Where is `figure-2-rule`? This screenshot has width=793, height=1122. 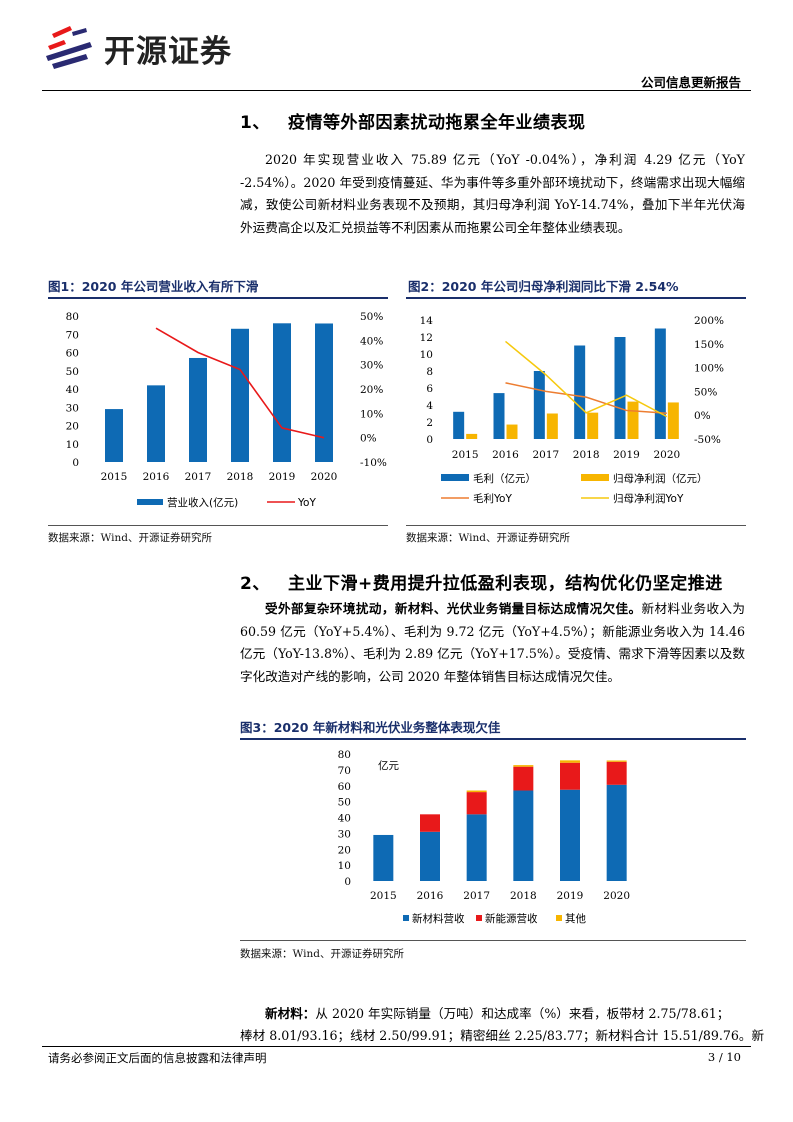 figure-2-rule is located at coordinates (576, 298).